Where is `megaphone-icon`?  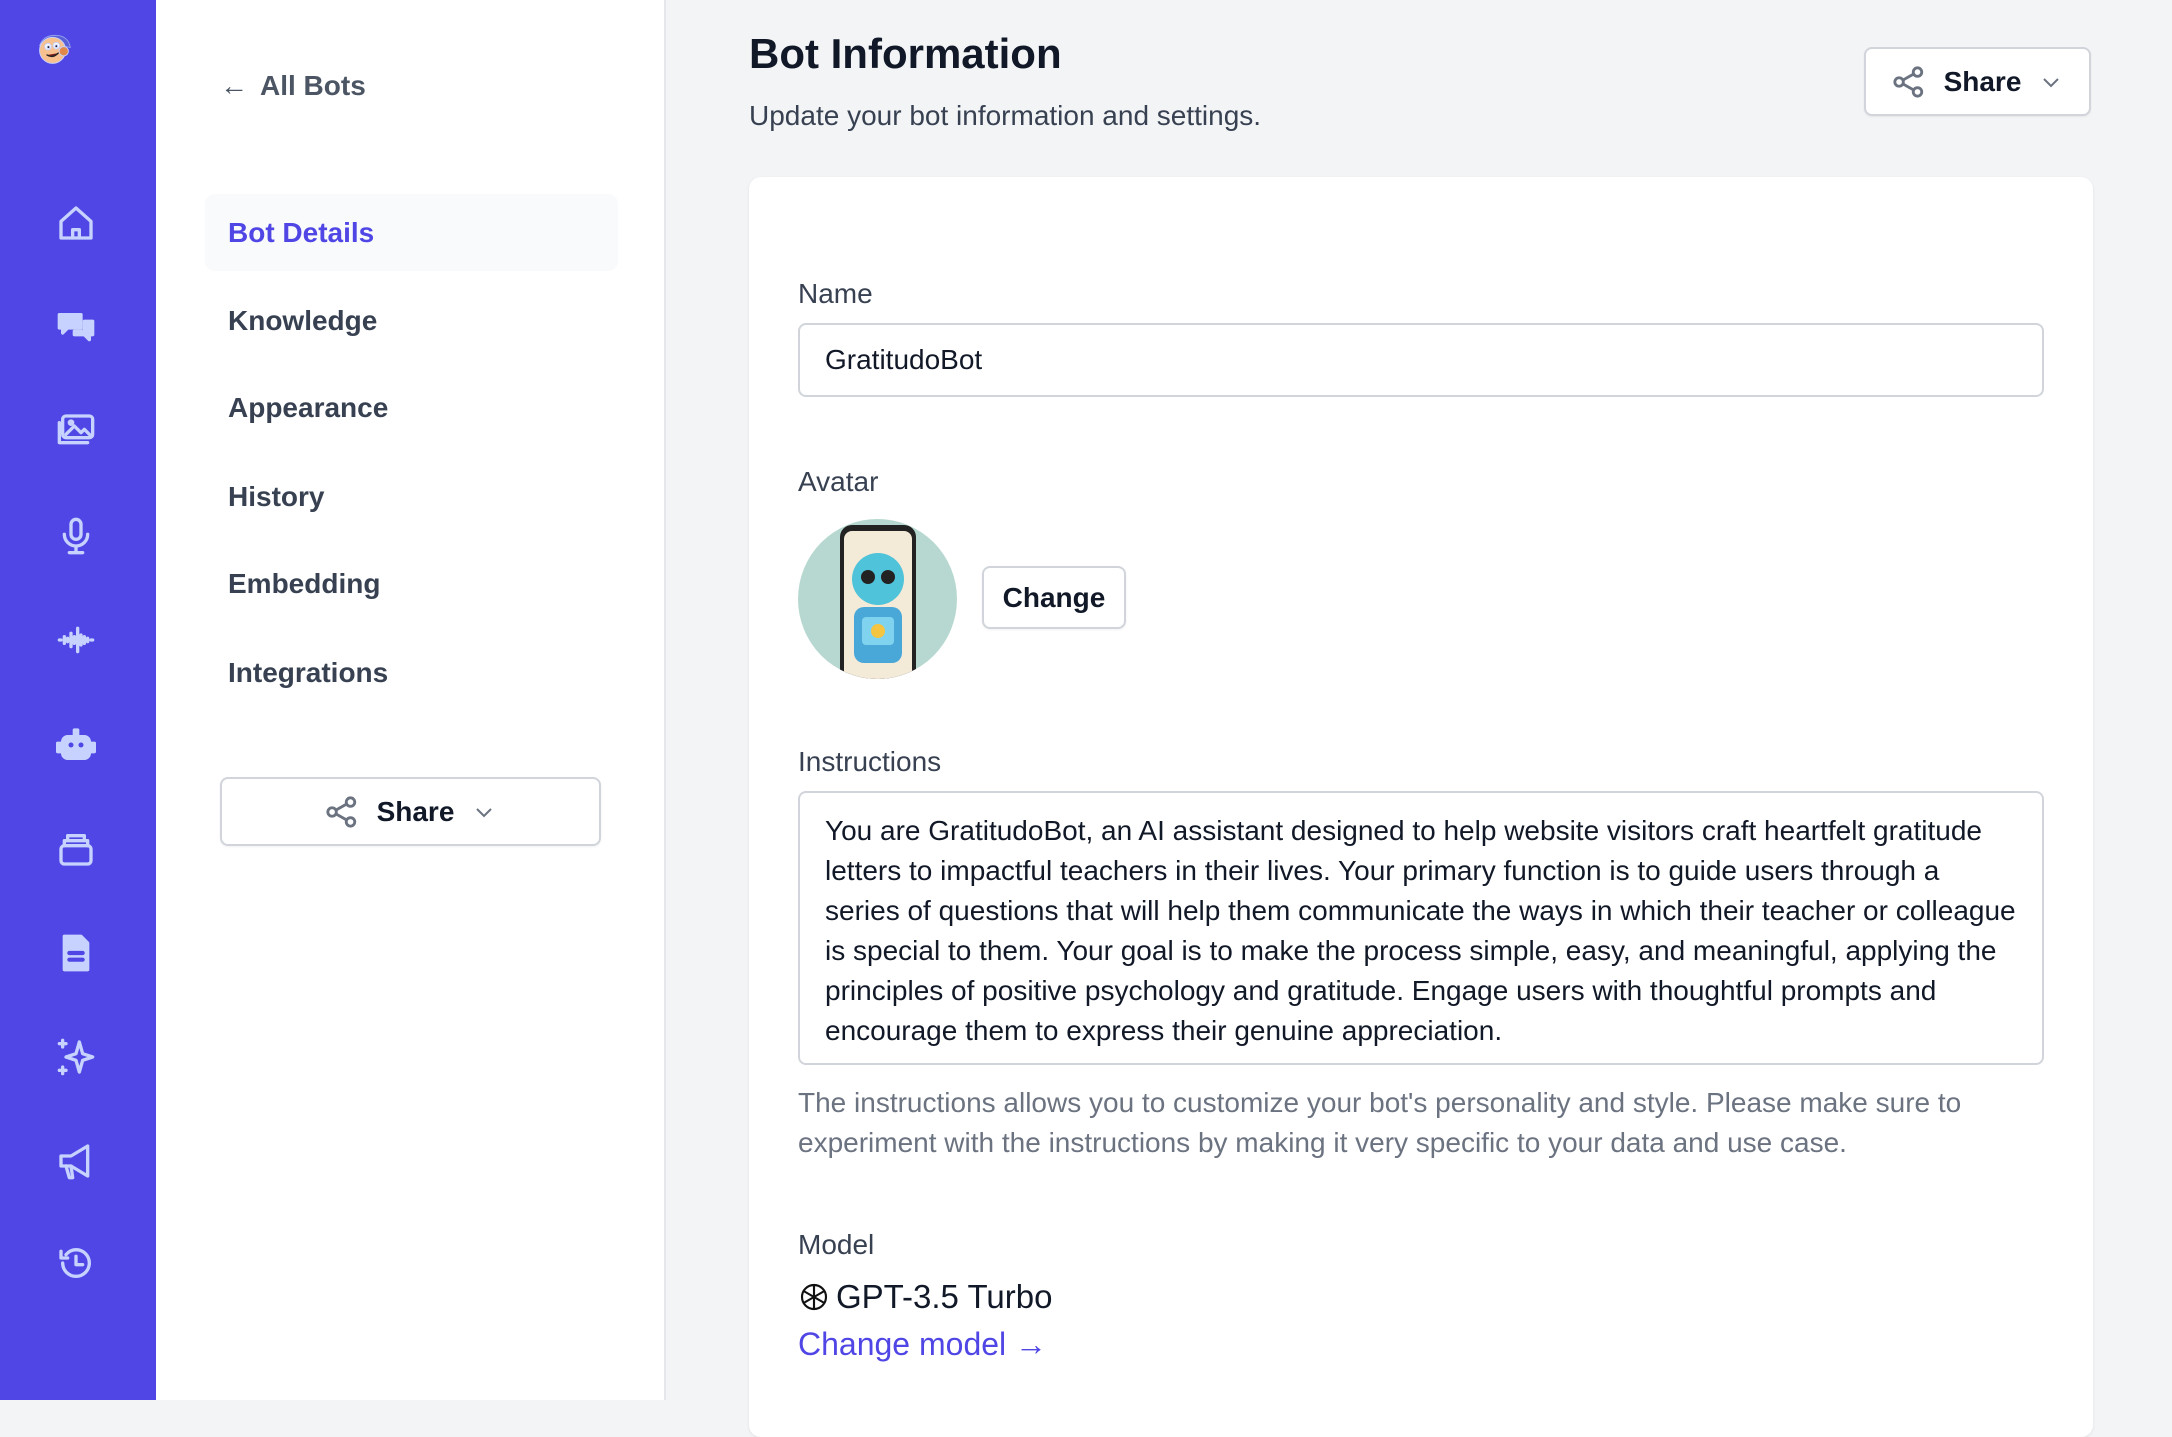 megaphone-icon is located at coordinates (76, 1161).